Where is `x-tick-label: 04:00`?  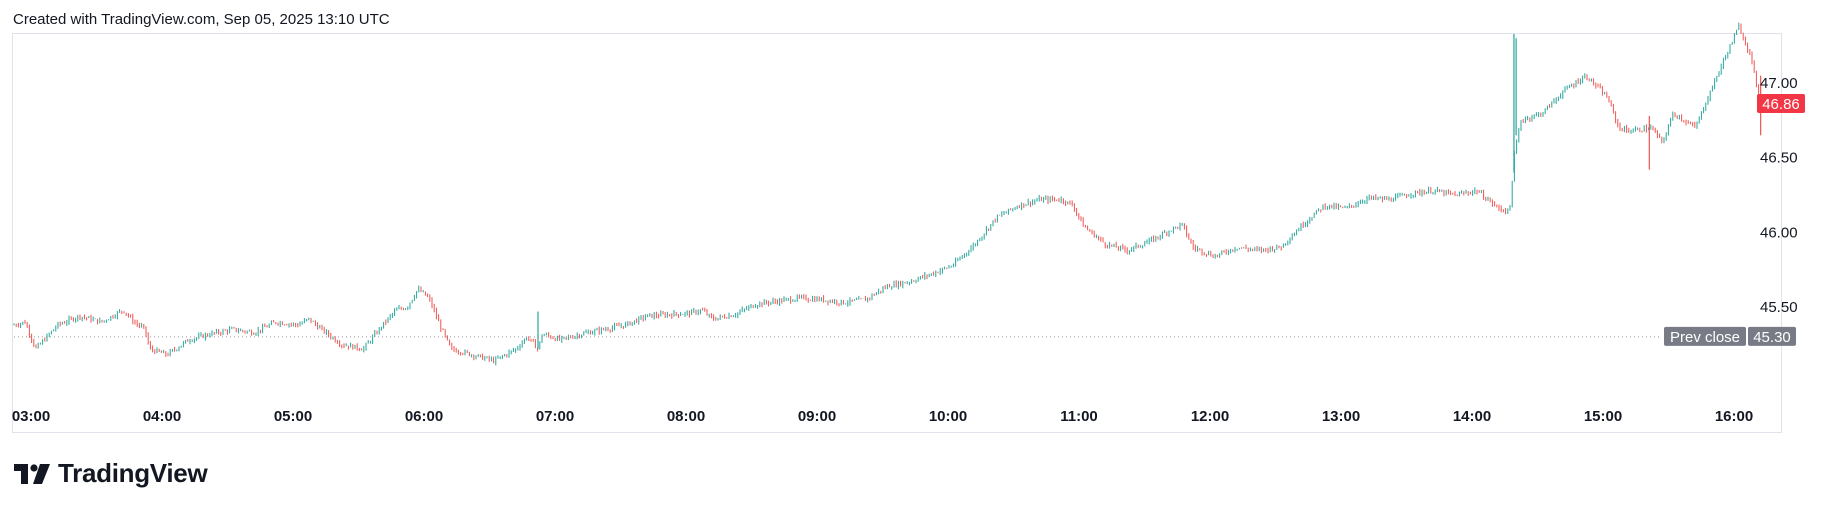 x-tick-label: 04:00 is located at coordinates (162, 416).